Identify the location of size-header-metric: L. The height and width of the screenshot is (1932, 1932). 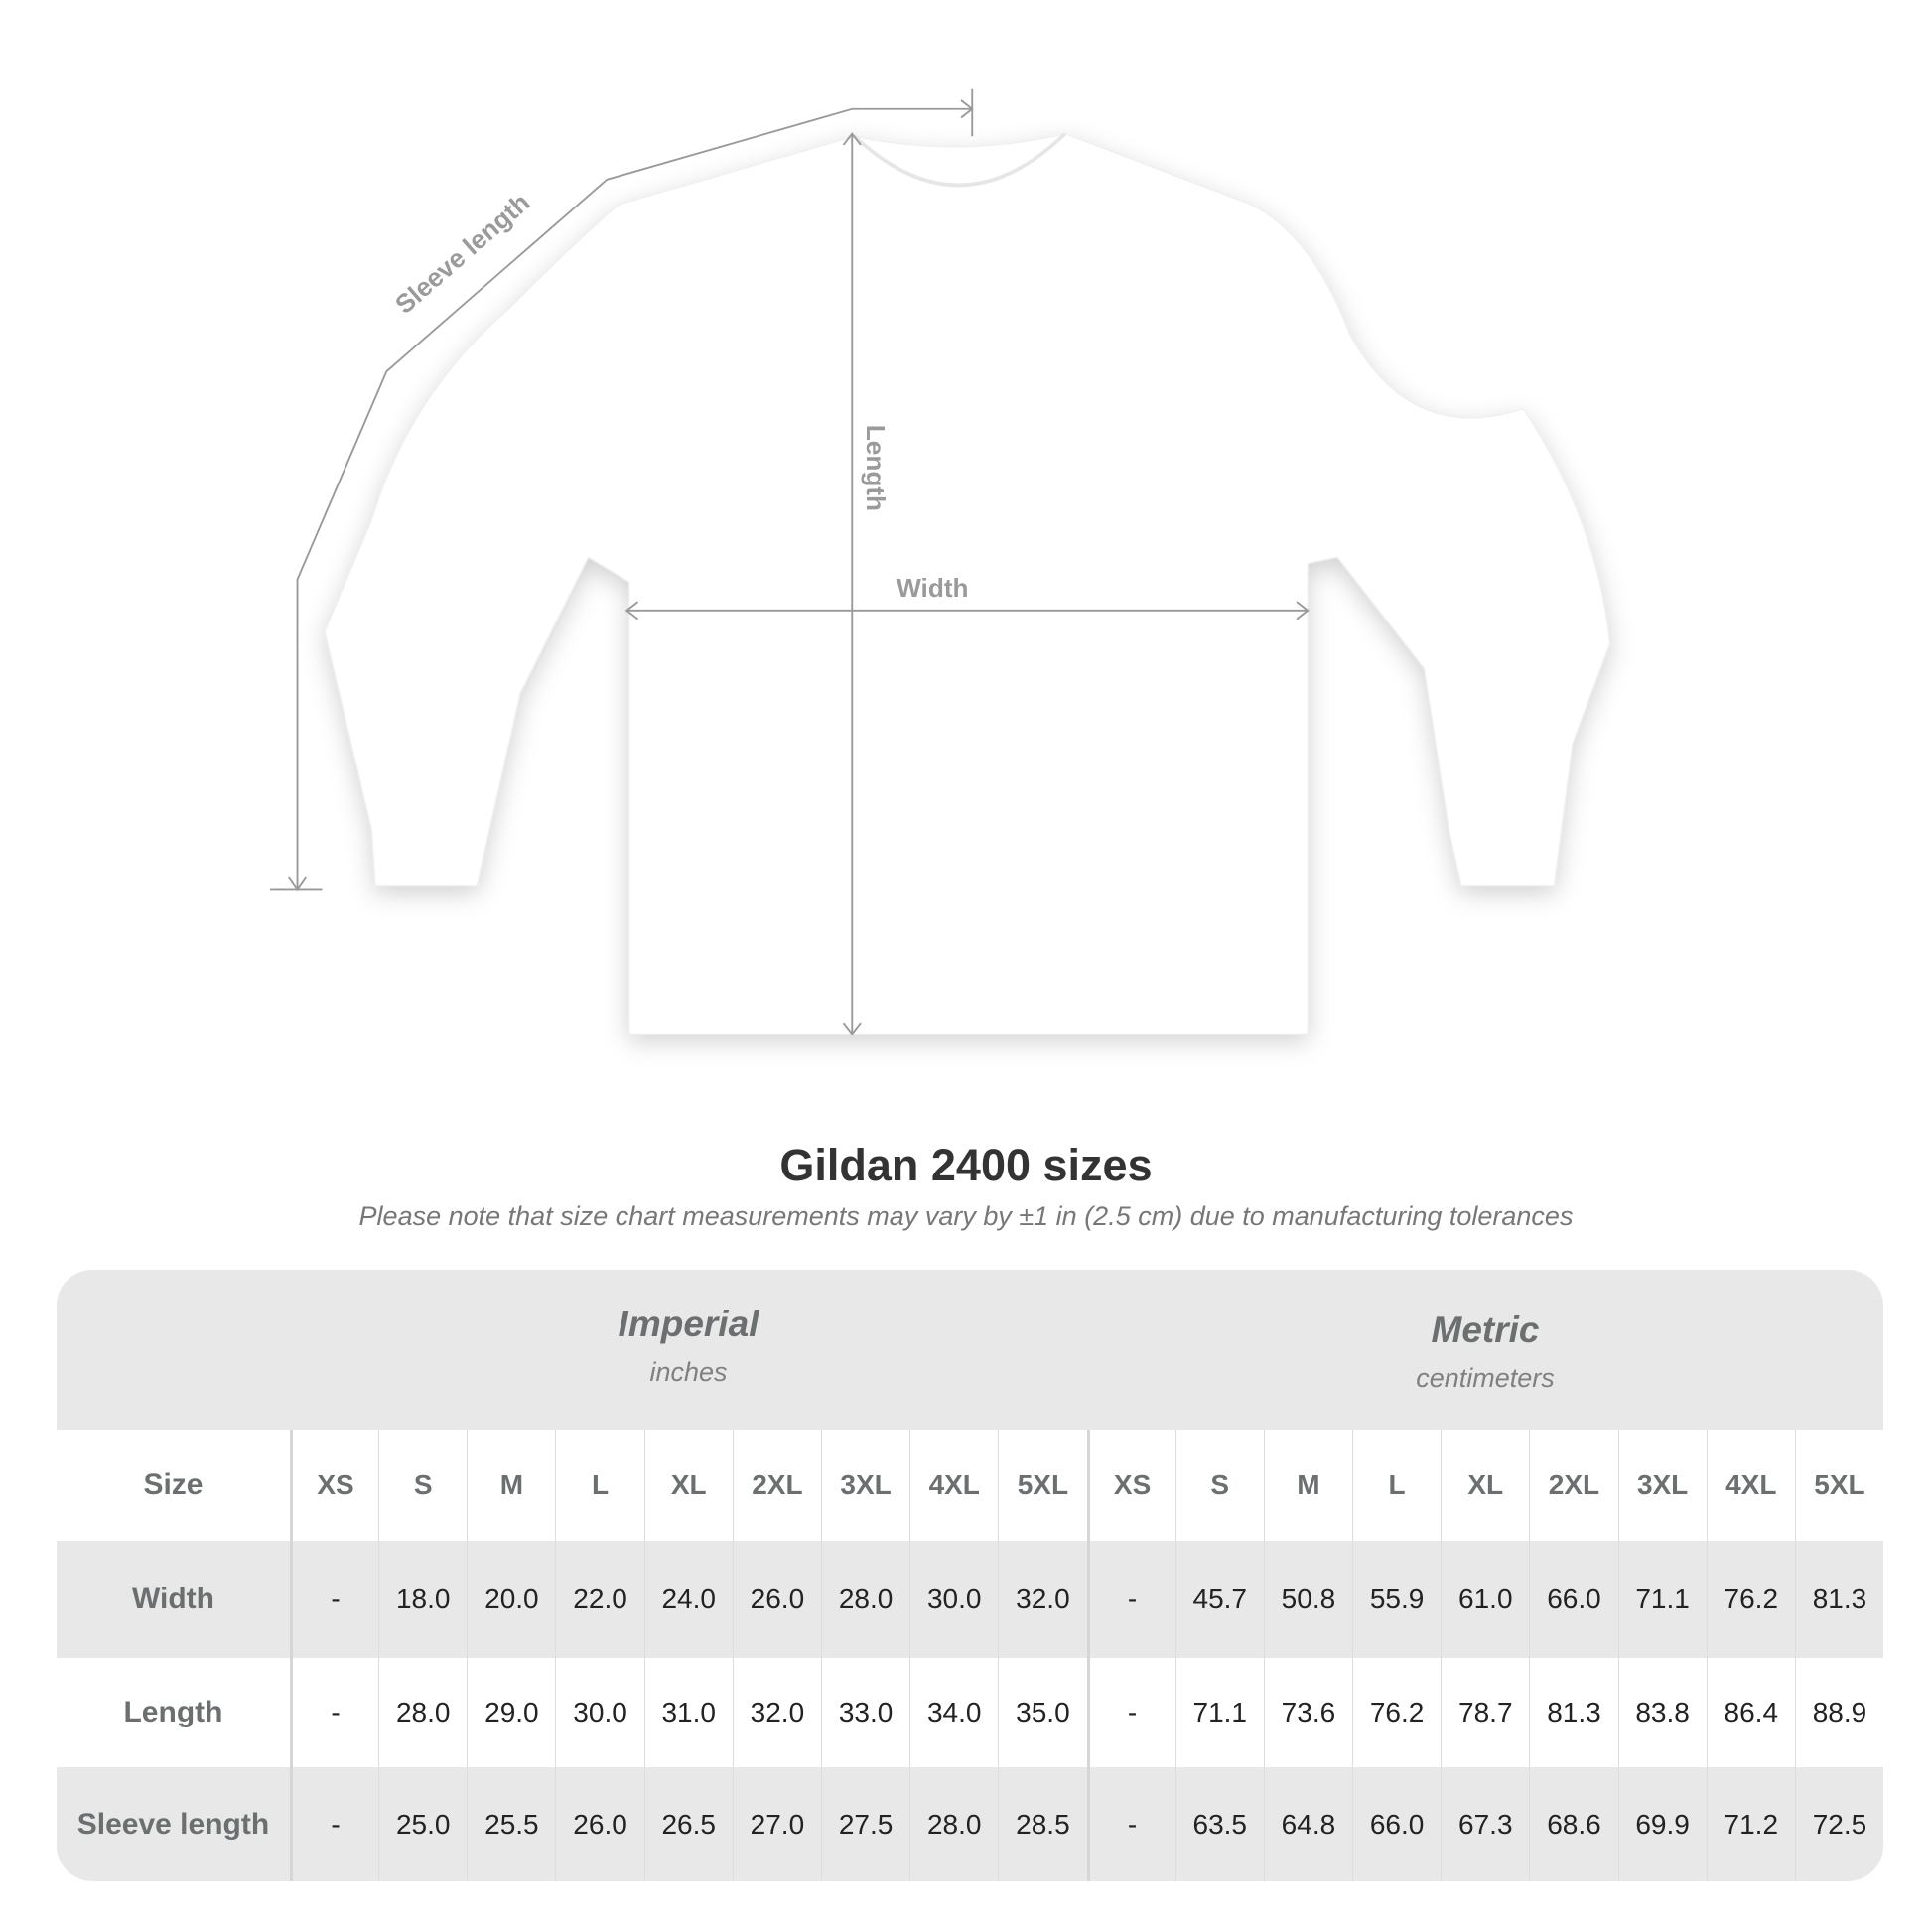
(1396, 1486).